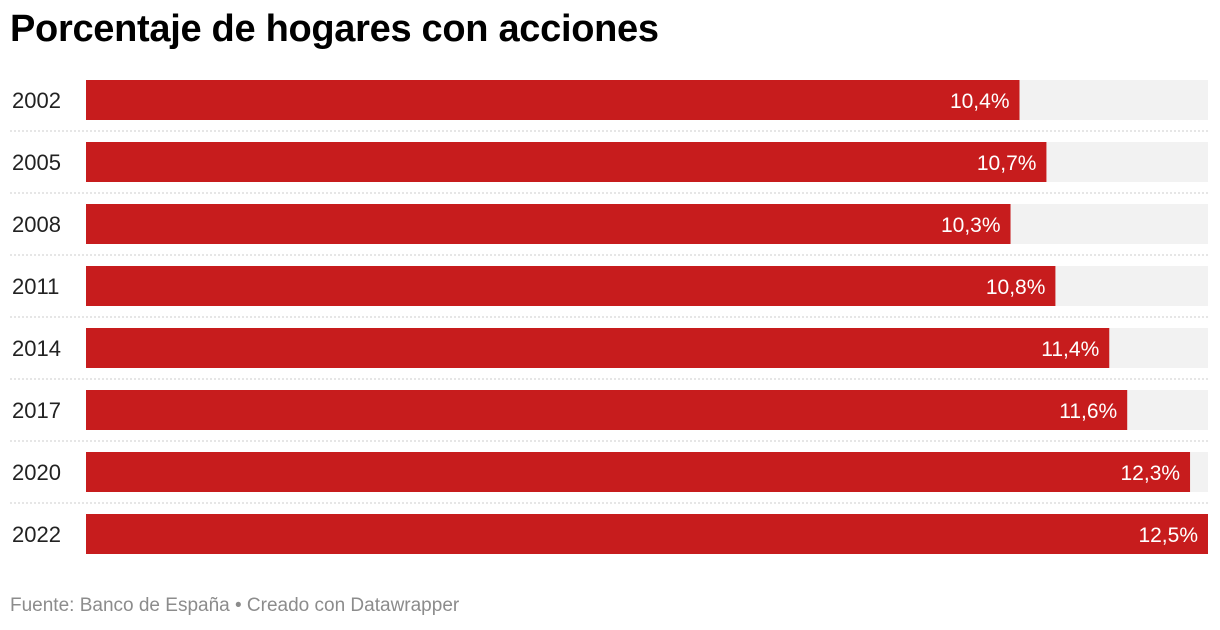 This screenshot has width=1220, height=630. Describe the element at coordinates (36, 410) in the screenshot. I see `category-label: 2017` at that location.